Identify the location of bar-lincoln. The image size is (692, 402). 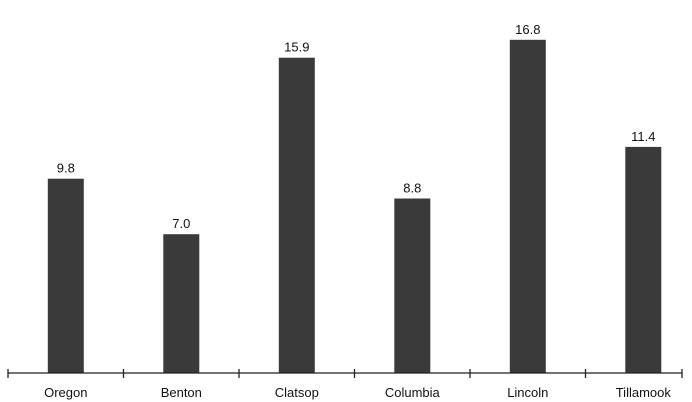
(527, 206).